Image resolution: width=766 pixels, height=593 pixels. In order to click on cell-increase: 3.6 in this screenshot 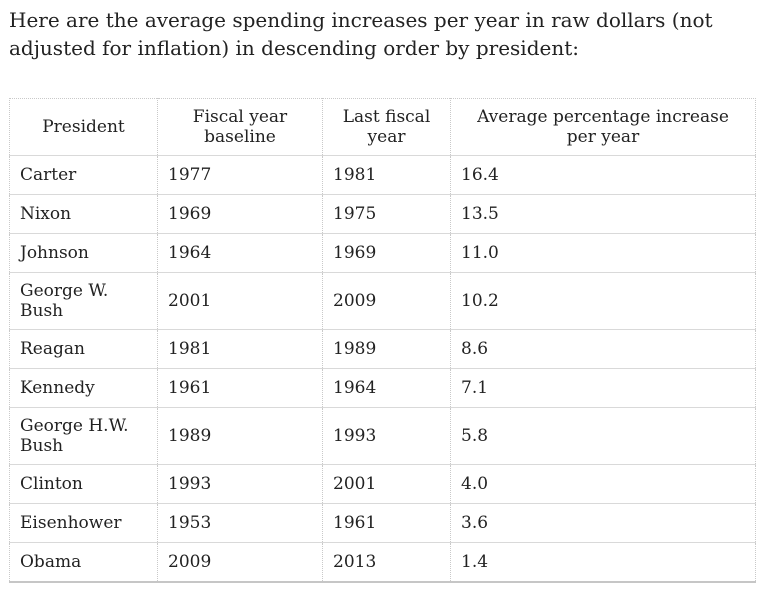, I will do `click(603, 523)`.